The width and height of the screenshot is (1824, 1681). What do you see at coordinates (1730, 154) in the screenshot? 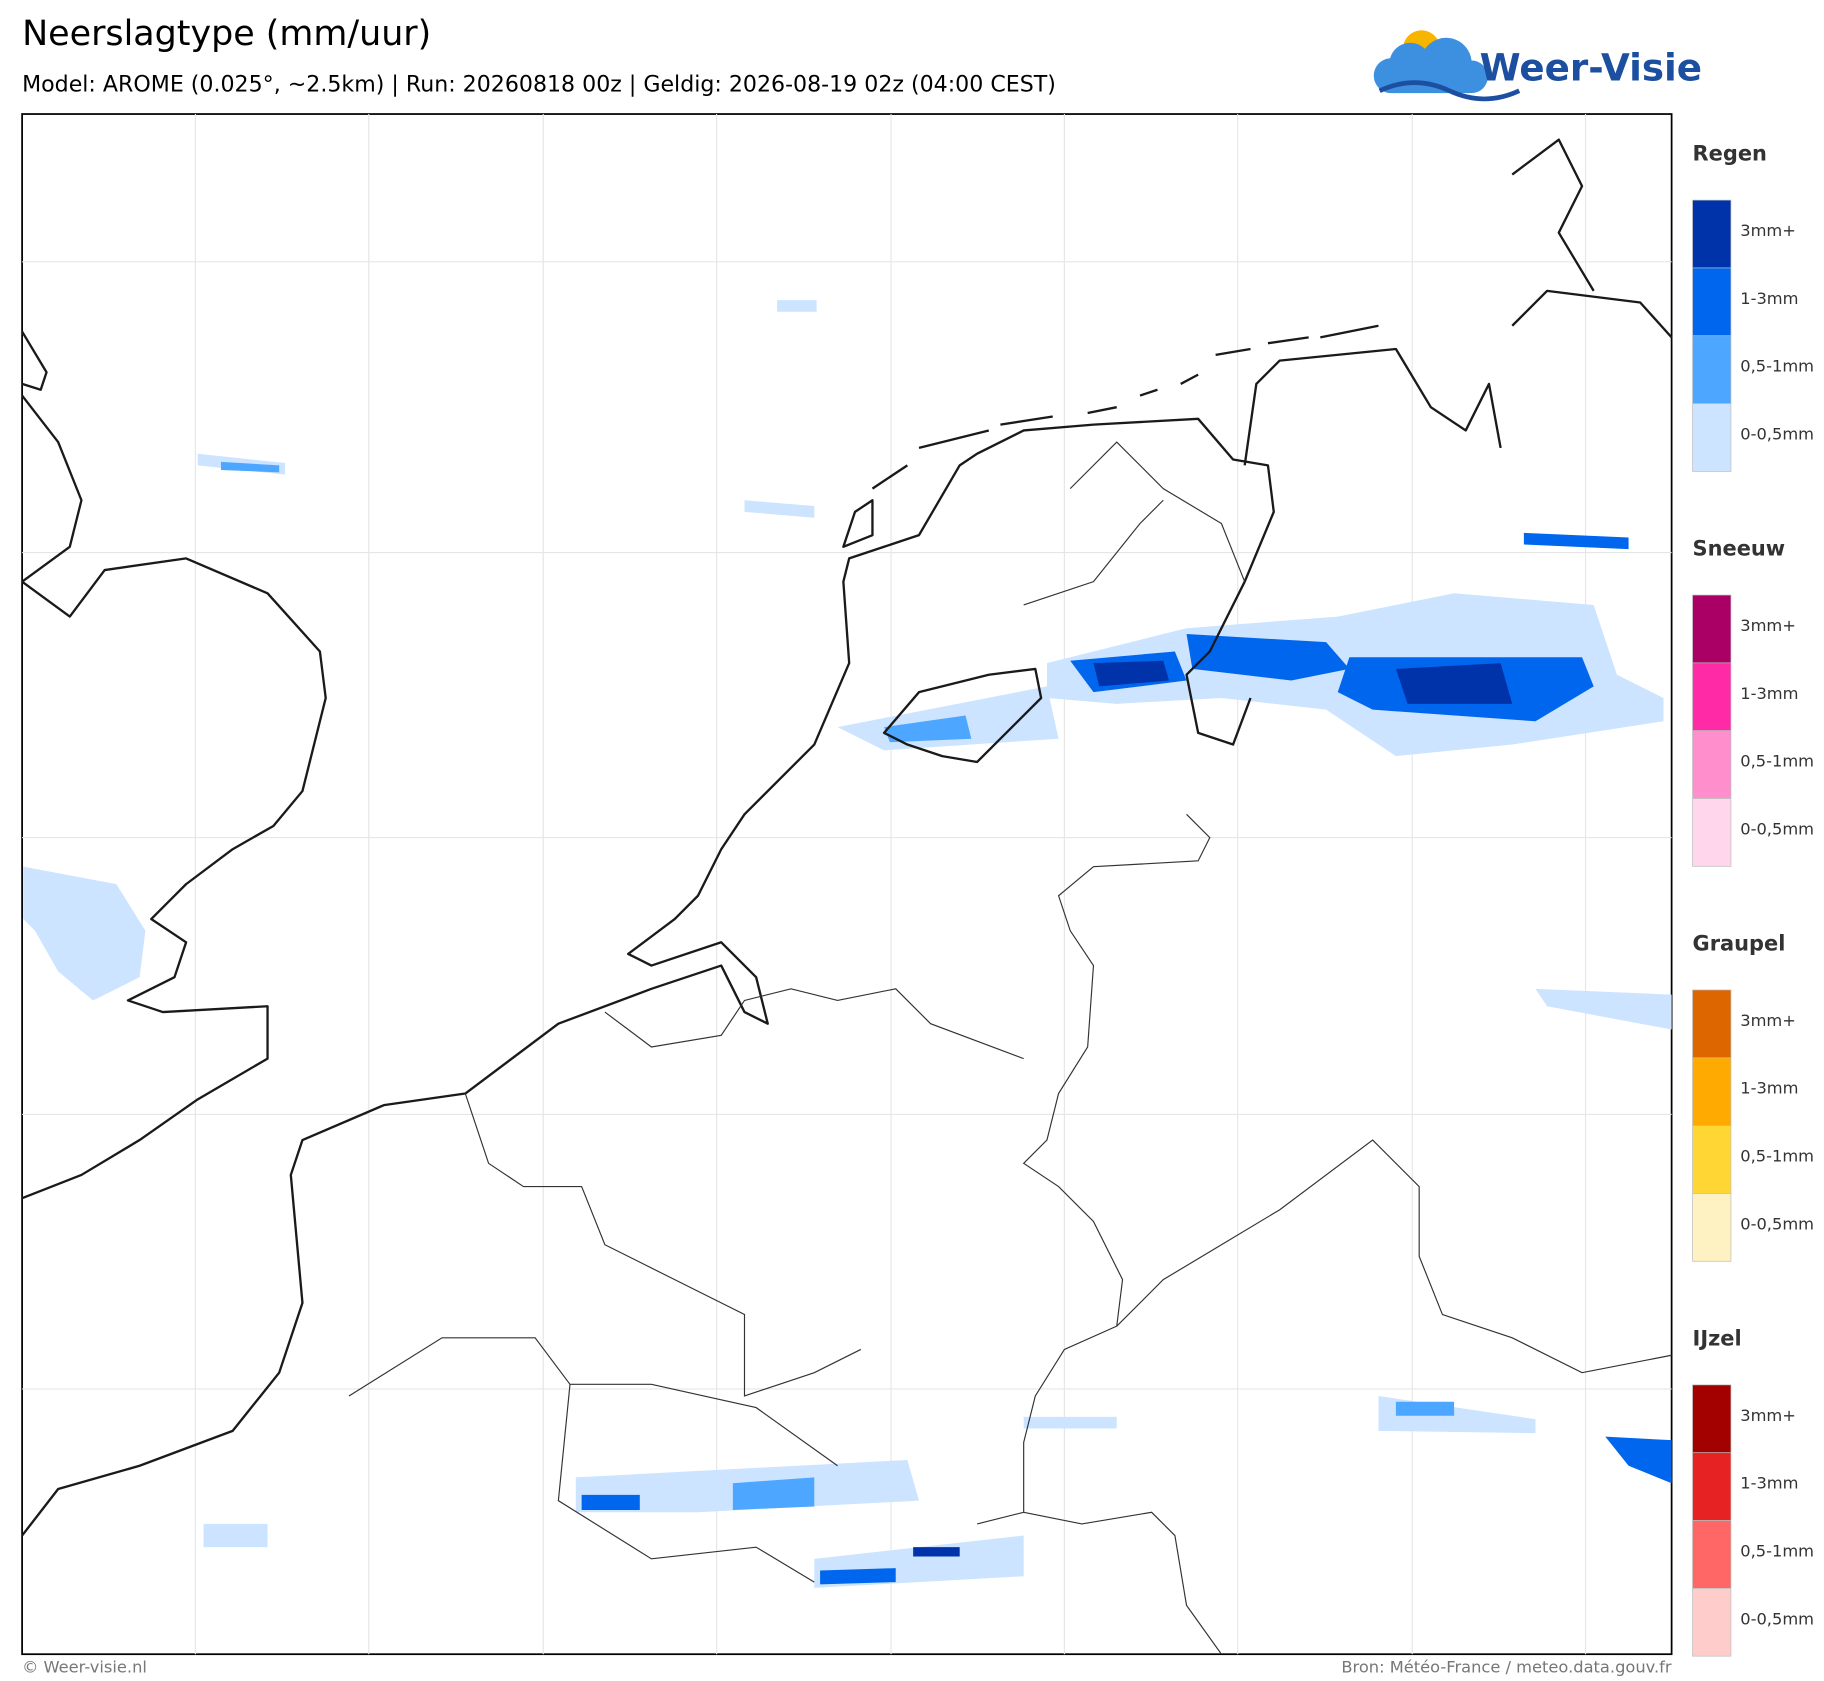
I see `legend-group-title: Regen` at bounding box center [1730, 154].